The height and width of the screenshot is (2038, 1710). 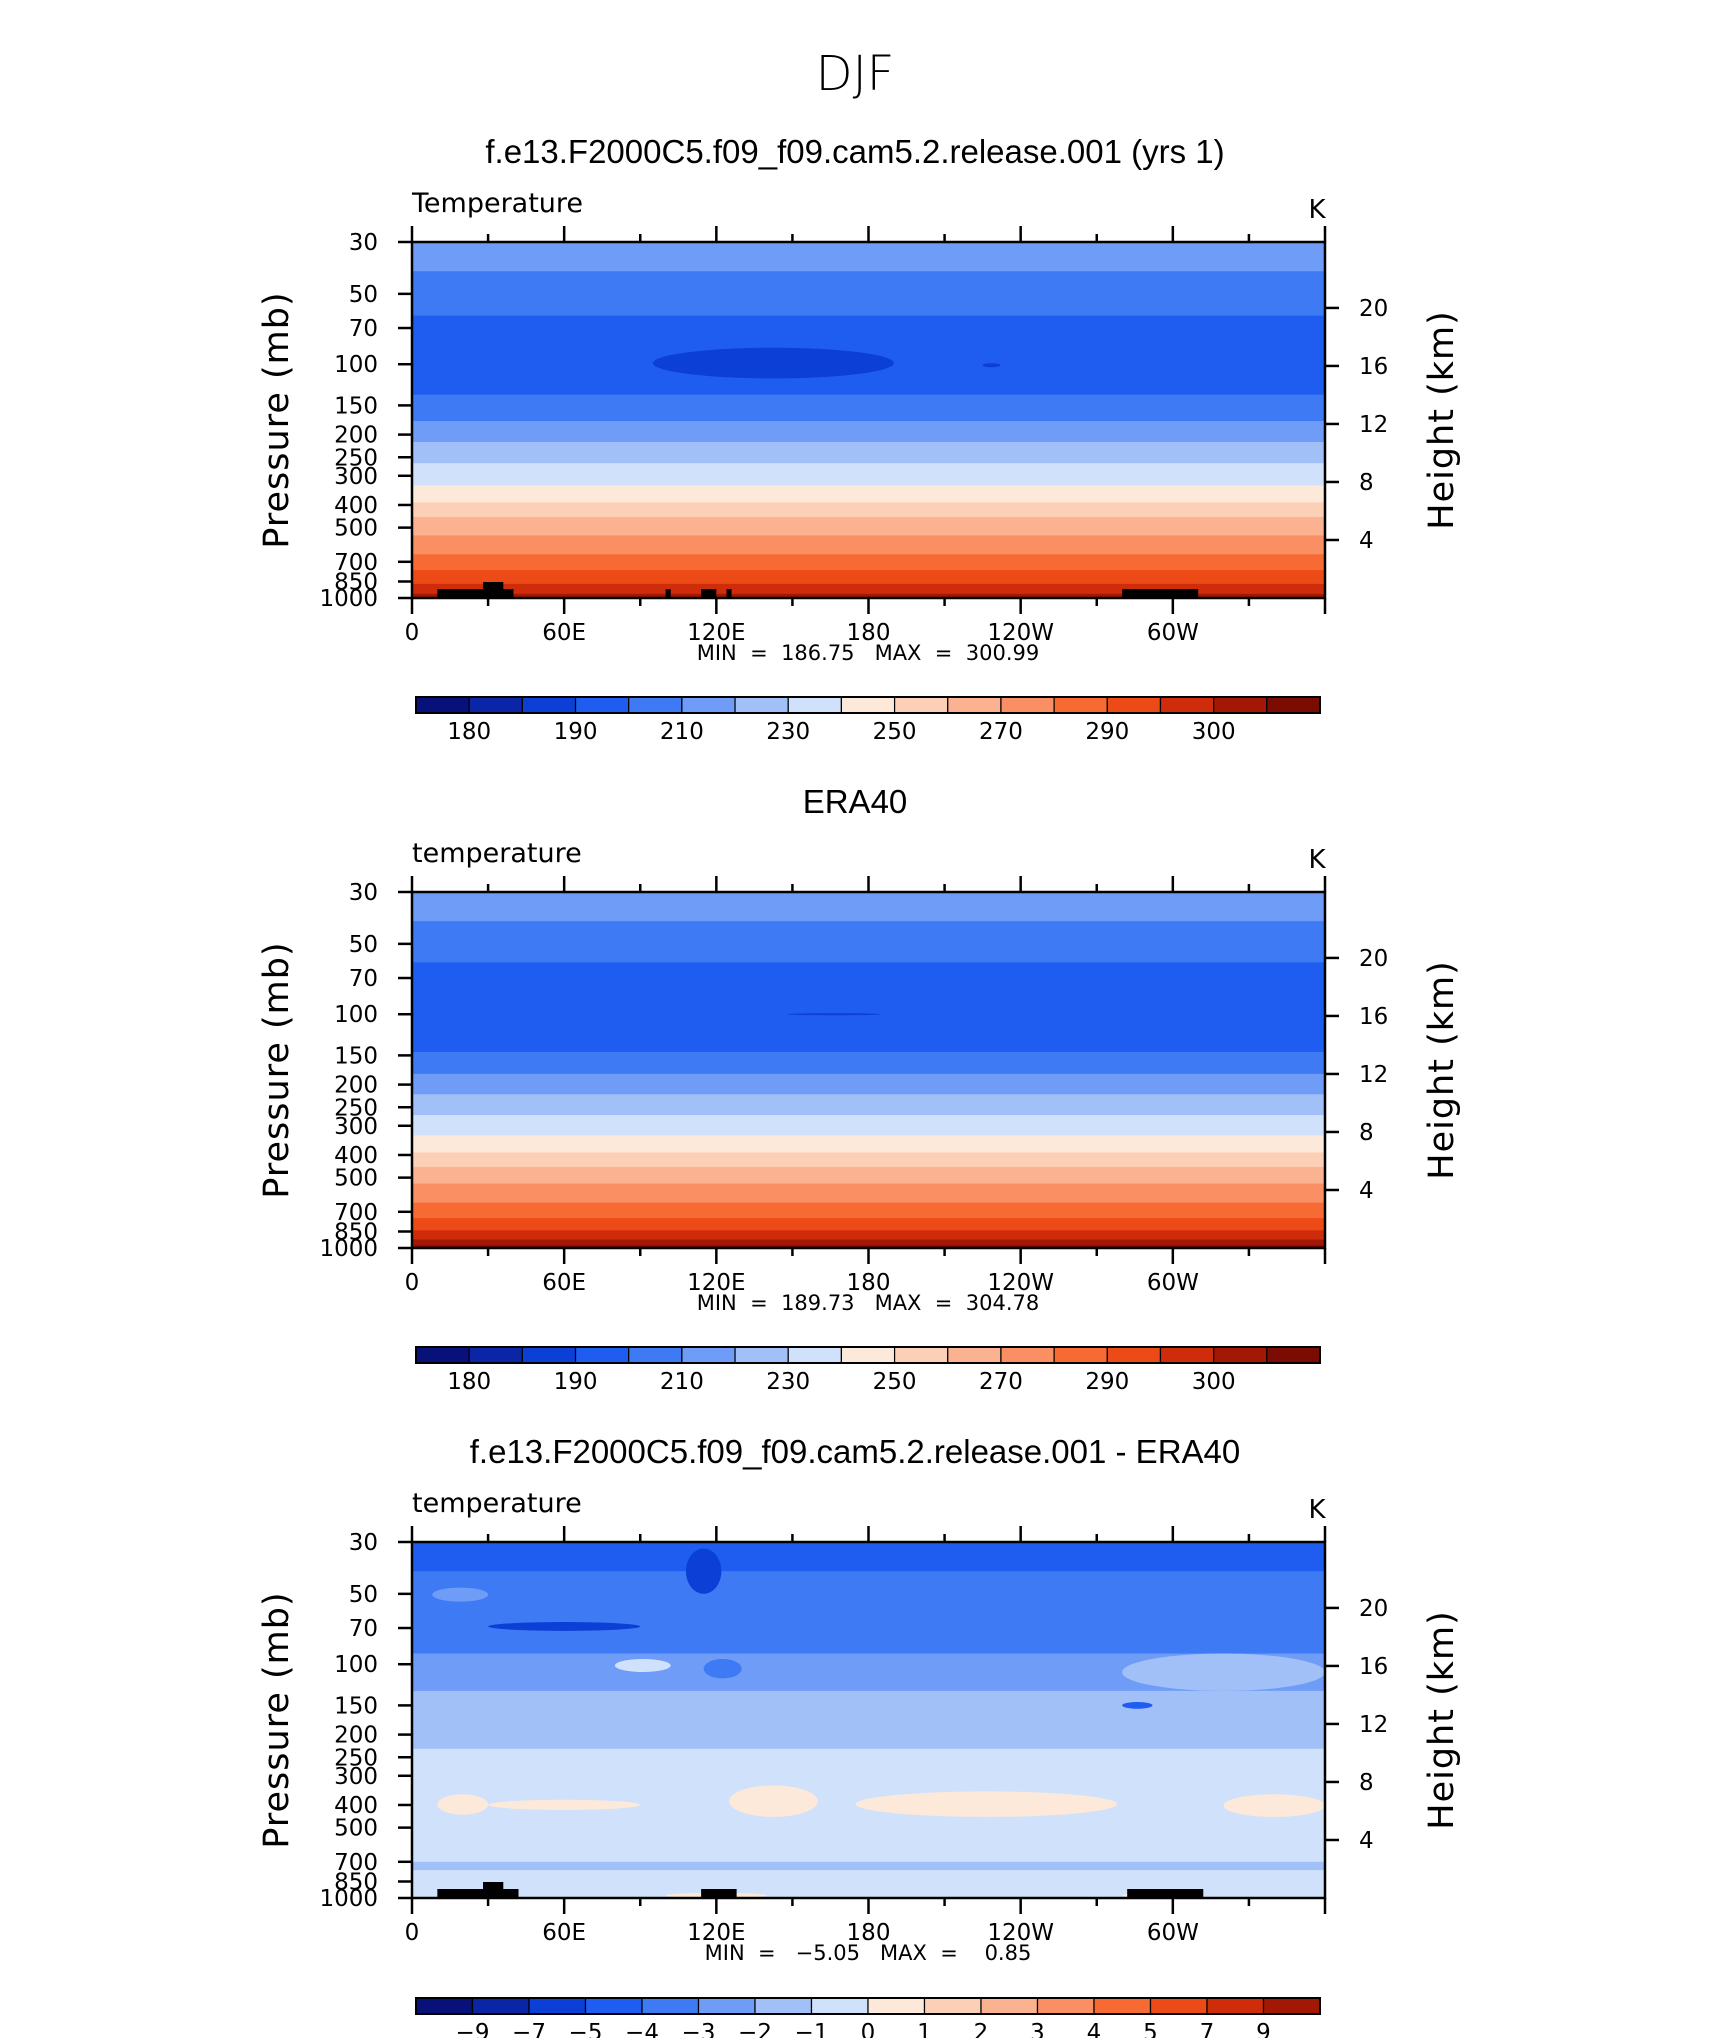 What do you see at coordinates (497, 1503) in the screenshot?
I see `left-string: temperature` at bounding box center [497, 1503].